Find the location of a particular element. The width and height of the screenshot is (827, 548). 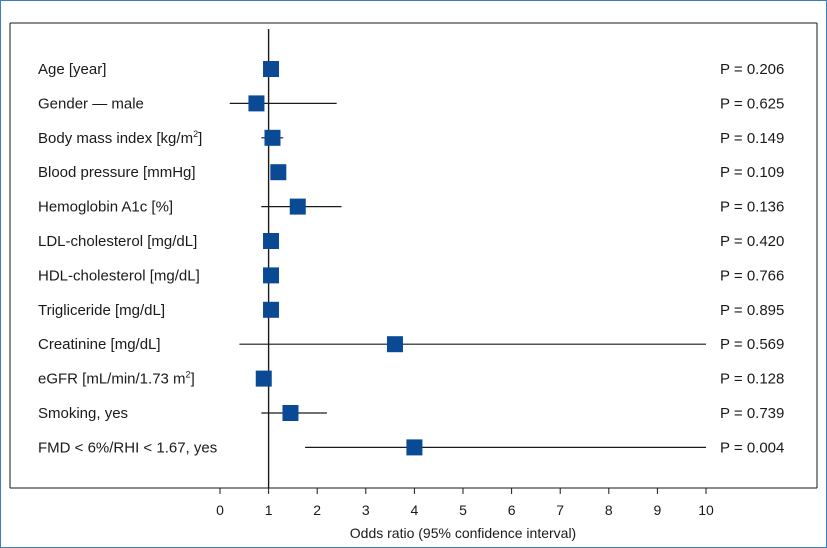

x-tick-label: 8 is located at coordinates (609, 510).